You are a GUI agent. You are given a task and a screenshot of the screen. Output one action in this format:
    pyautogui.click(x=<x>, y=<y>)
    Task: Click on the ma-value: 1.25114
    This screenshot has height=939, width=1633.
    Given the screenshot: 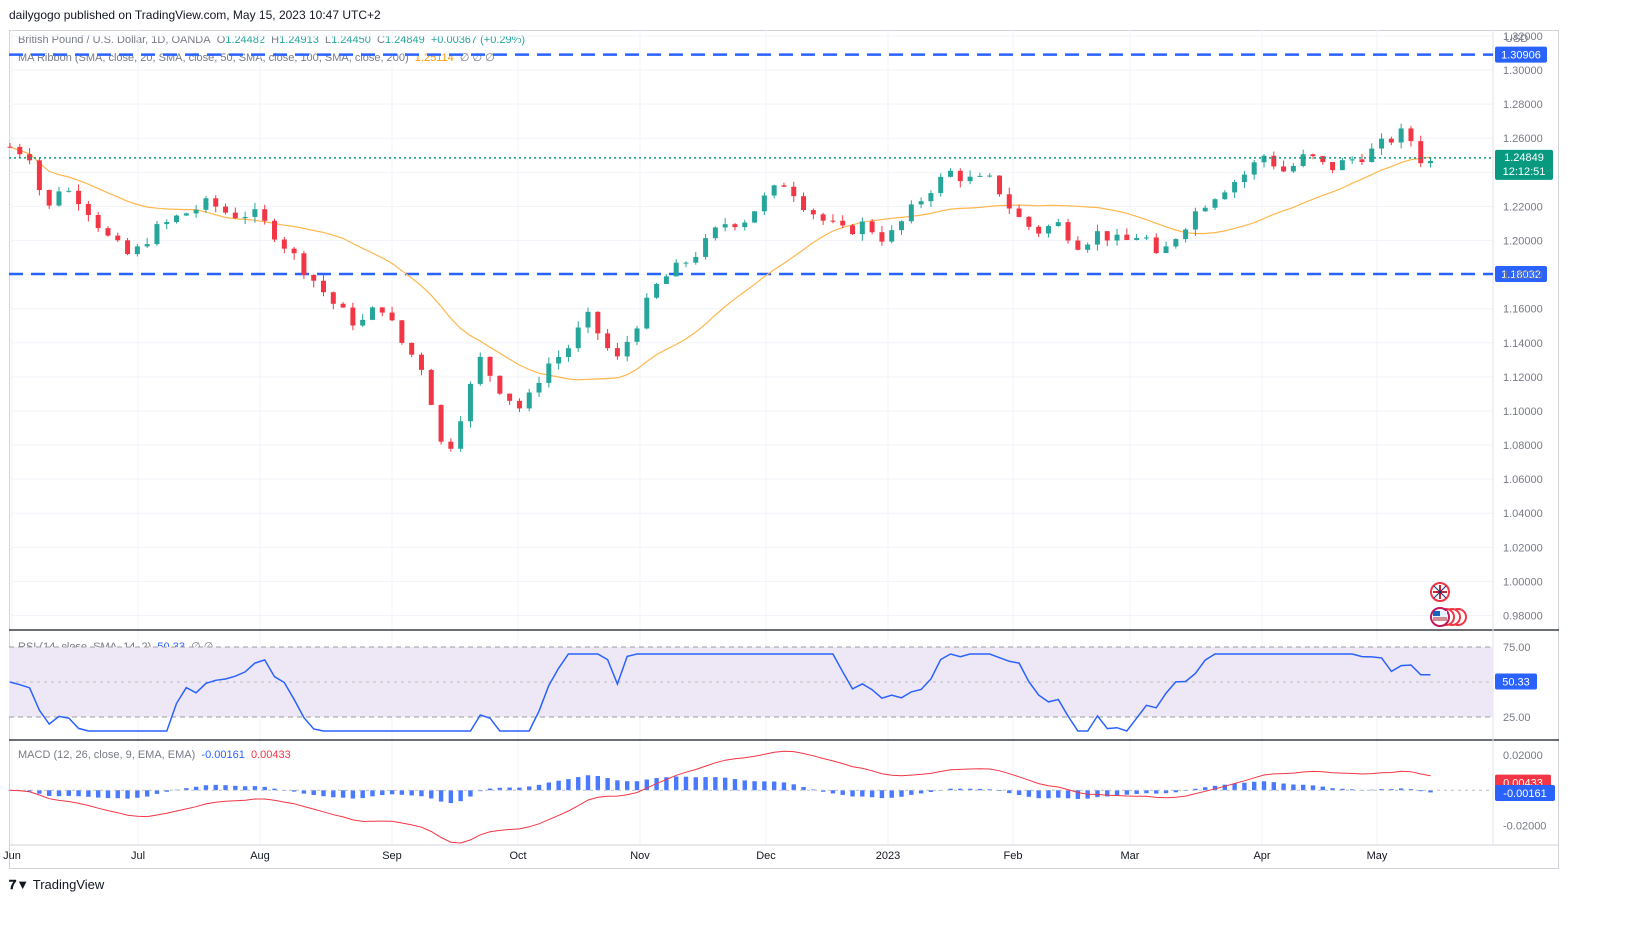 What is the action you would take?
    pyautogui.click(x=434, y=58)
    